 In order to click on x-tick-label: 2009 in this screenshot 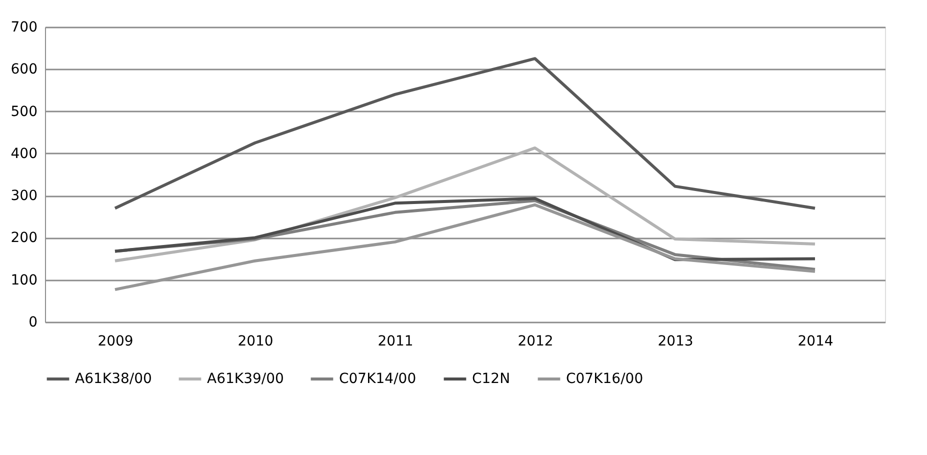, I will do `click(116, 342)`.